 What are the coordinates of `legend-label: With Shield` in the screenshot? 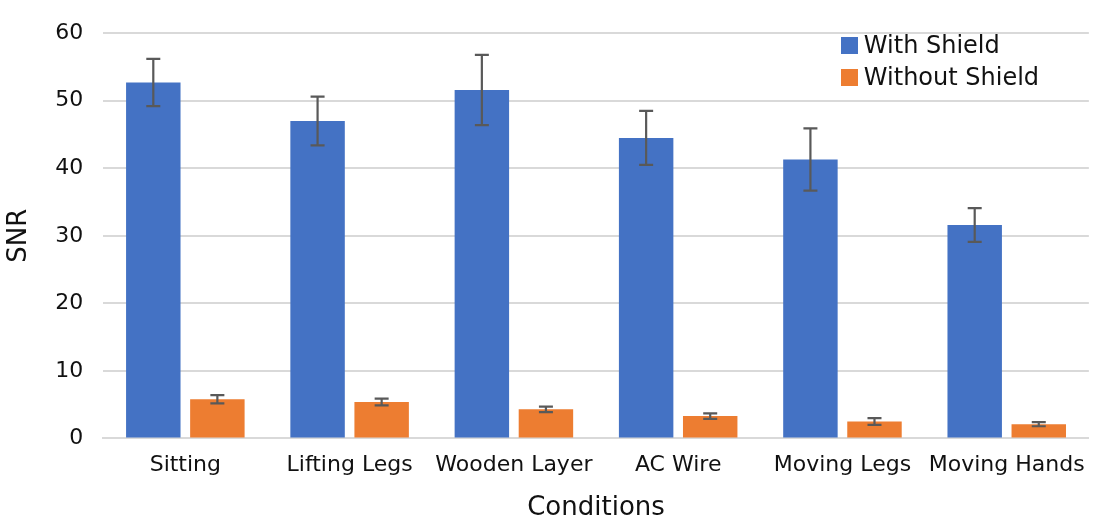 It's located at (931, 45).